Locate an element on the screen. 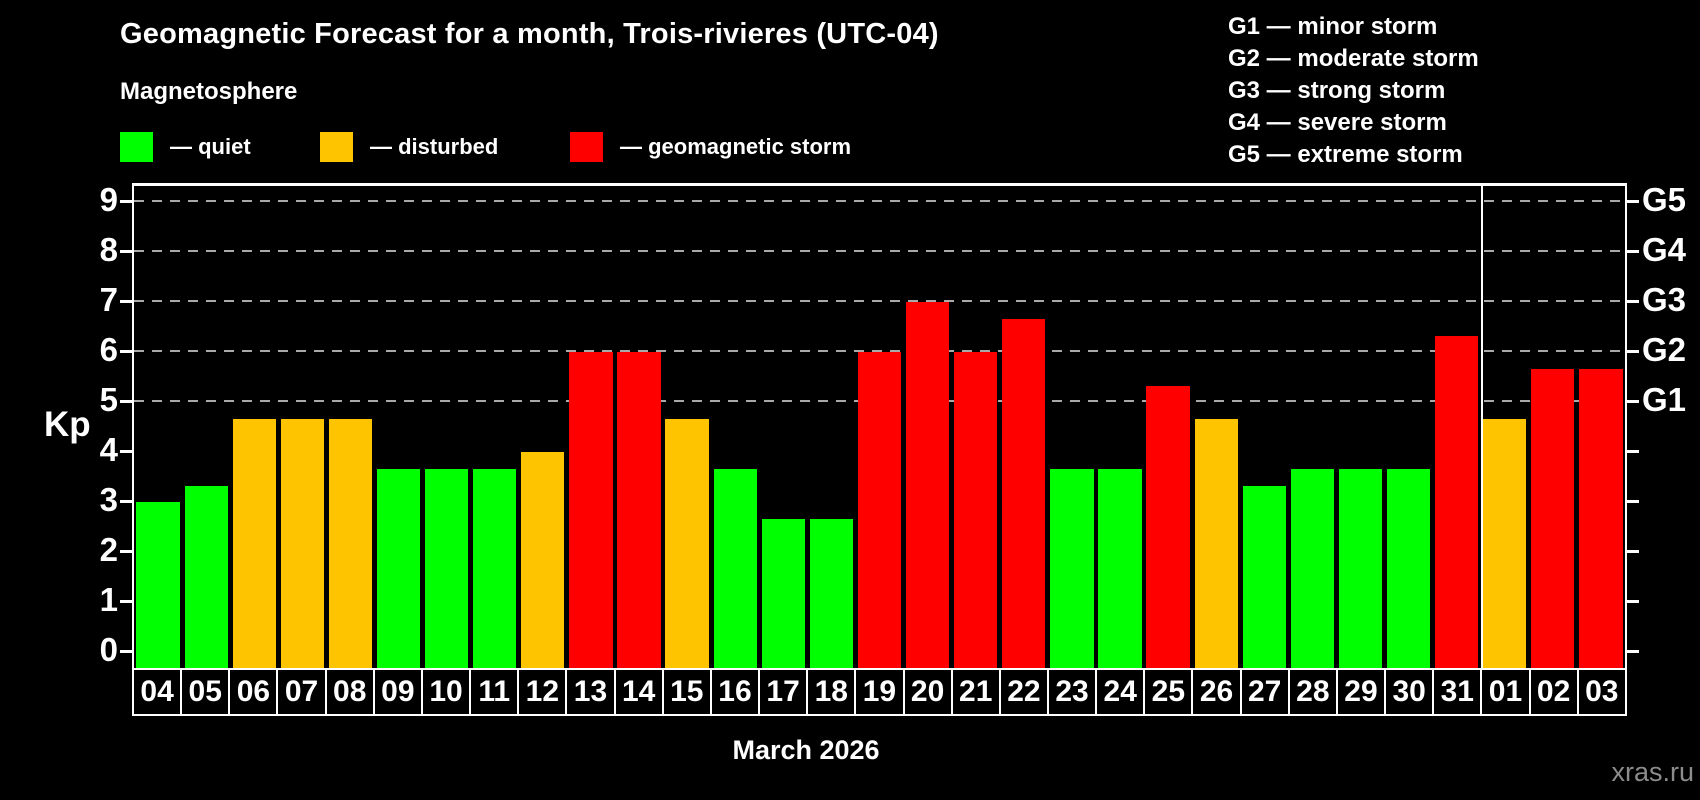 The height and width of the screenshot is (800, 1700). day-label-01: 01 is located at coordinates (1505, 692).